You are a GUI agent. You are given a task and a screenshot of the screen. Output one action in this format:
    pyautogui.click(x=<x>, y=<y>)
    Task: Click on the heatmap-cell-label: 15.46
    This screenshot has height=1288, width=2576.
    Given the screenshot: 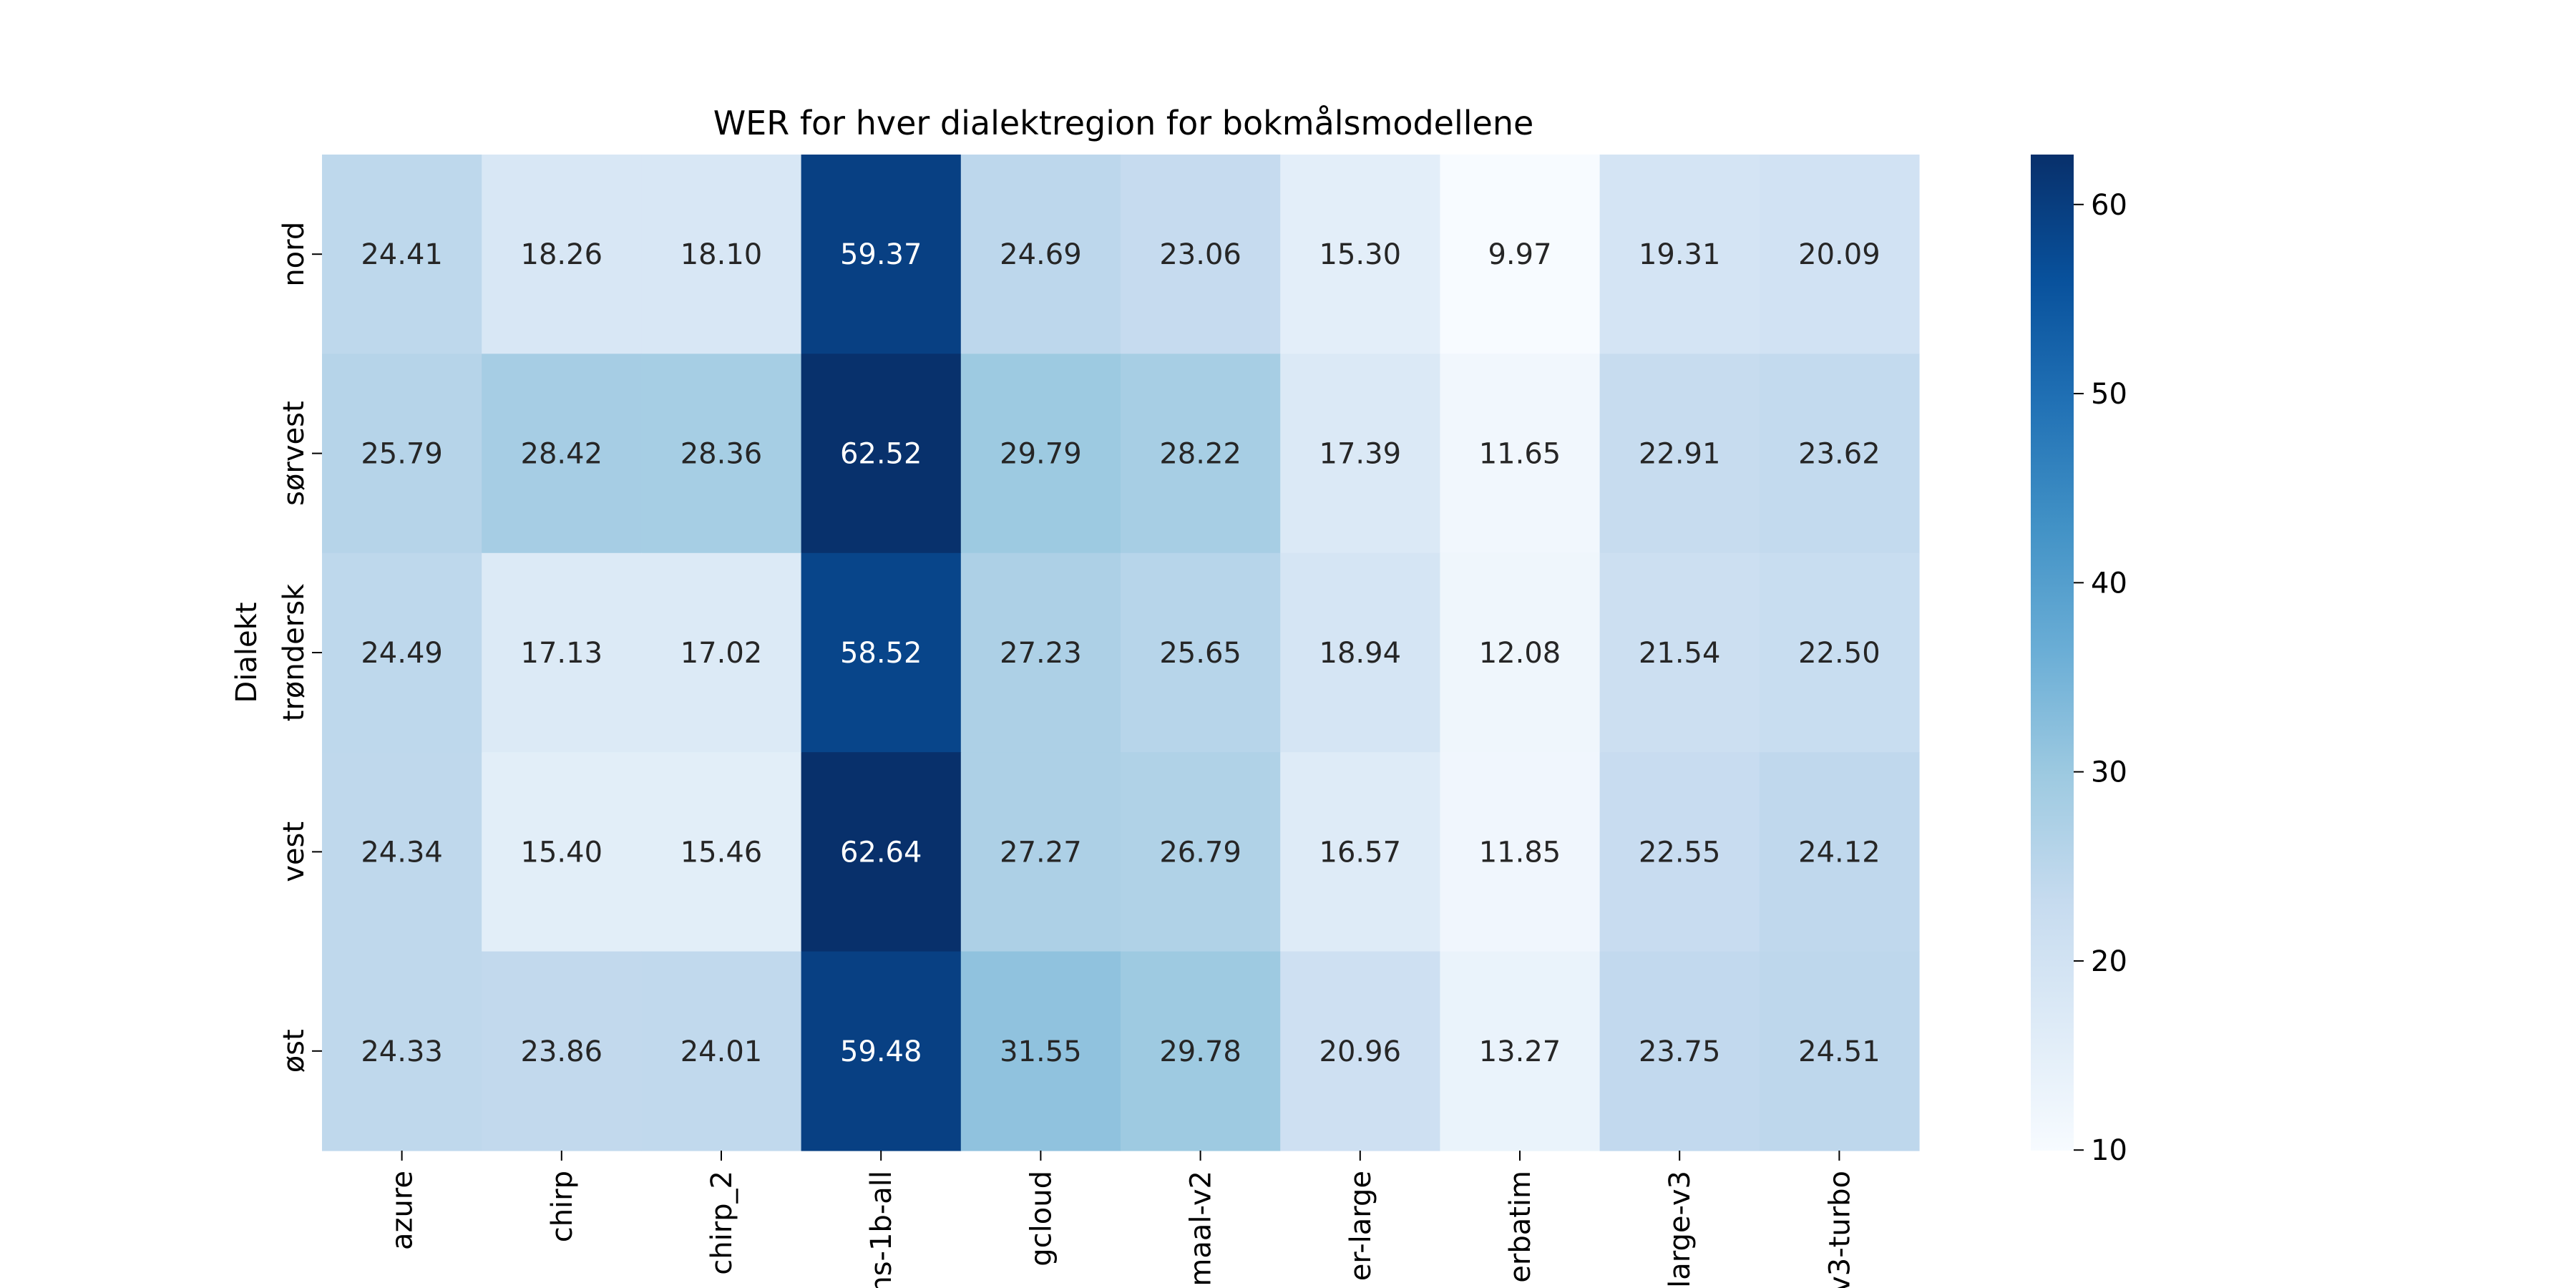 What is the action you would take?
    pyautogui.click(x=721, y=852)
    